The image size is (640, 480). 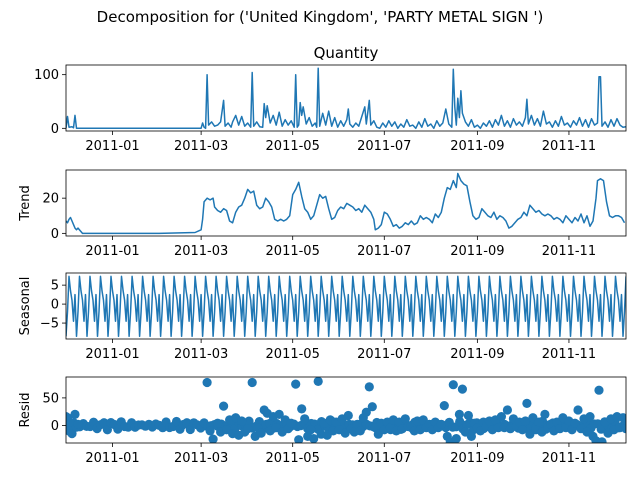 I want to click on y-tick-label: −5, so click(x=49, y=324).